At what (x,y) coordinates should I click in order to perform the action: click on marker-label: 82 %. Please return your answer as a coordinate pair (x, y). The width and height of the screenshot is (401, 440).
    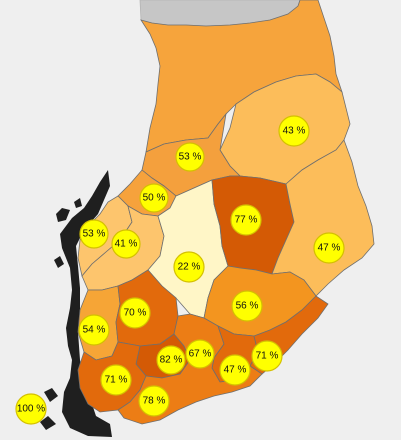
    Looking at the image, I should click on (171, 360).